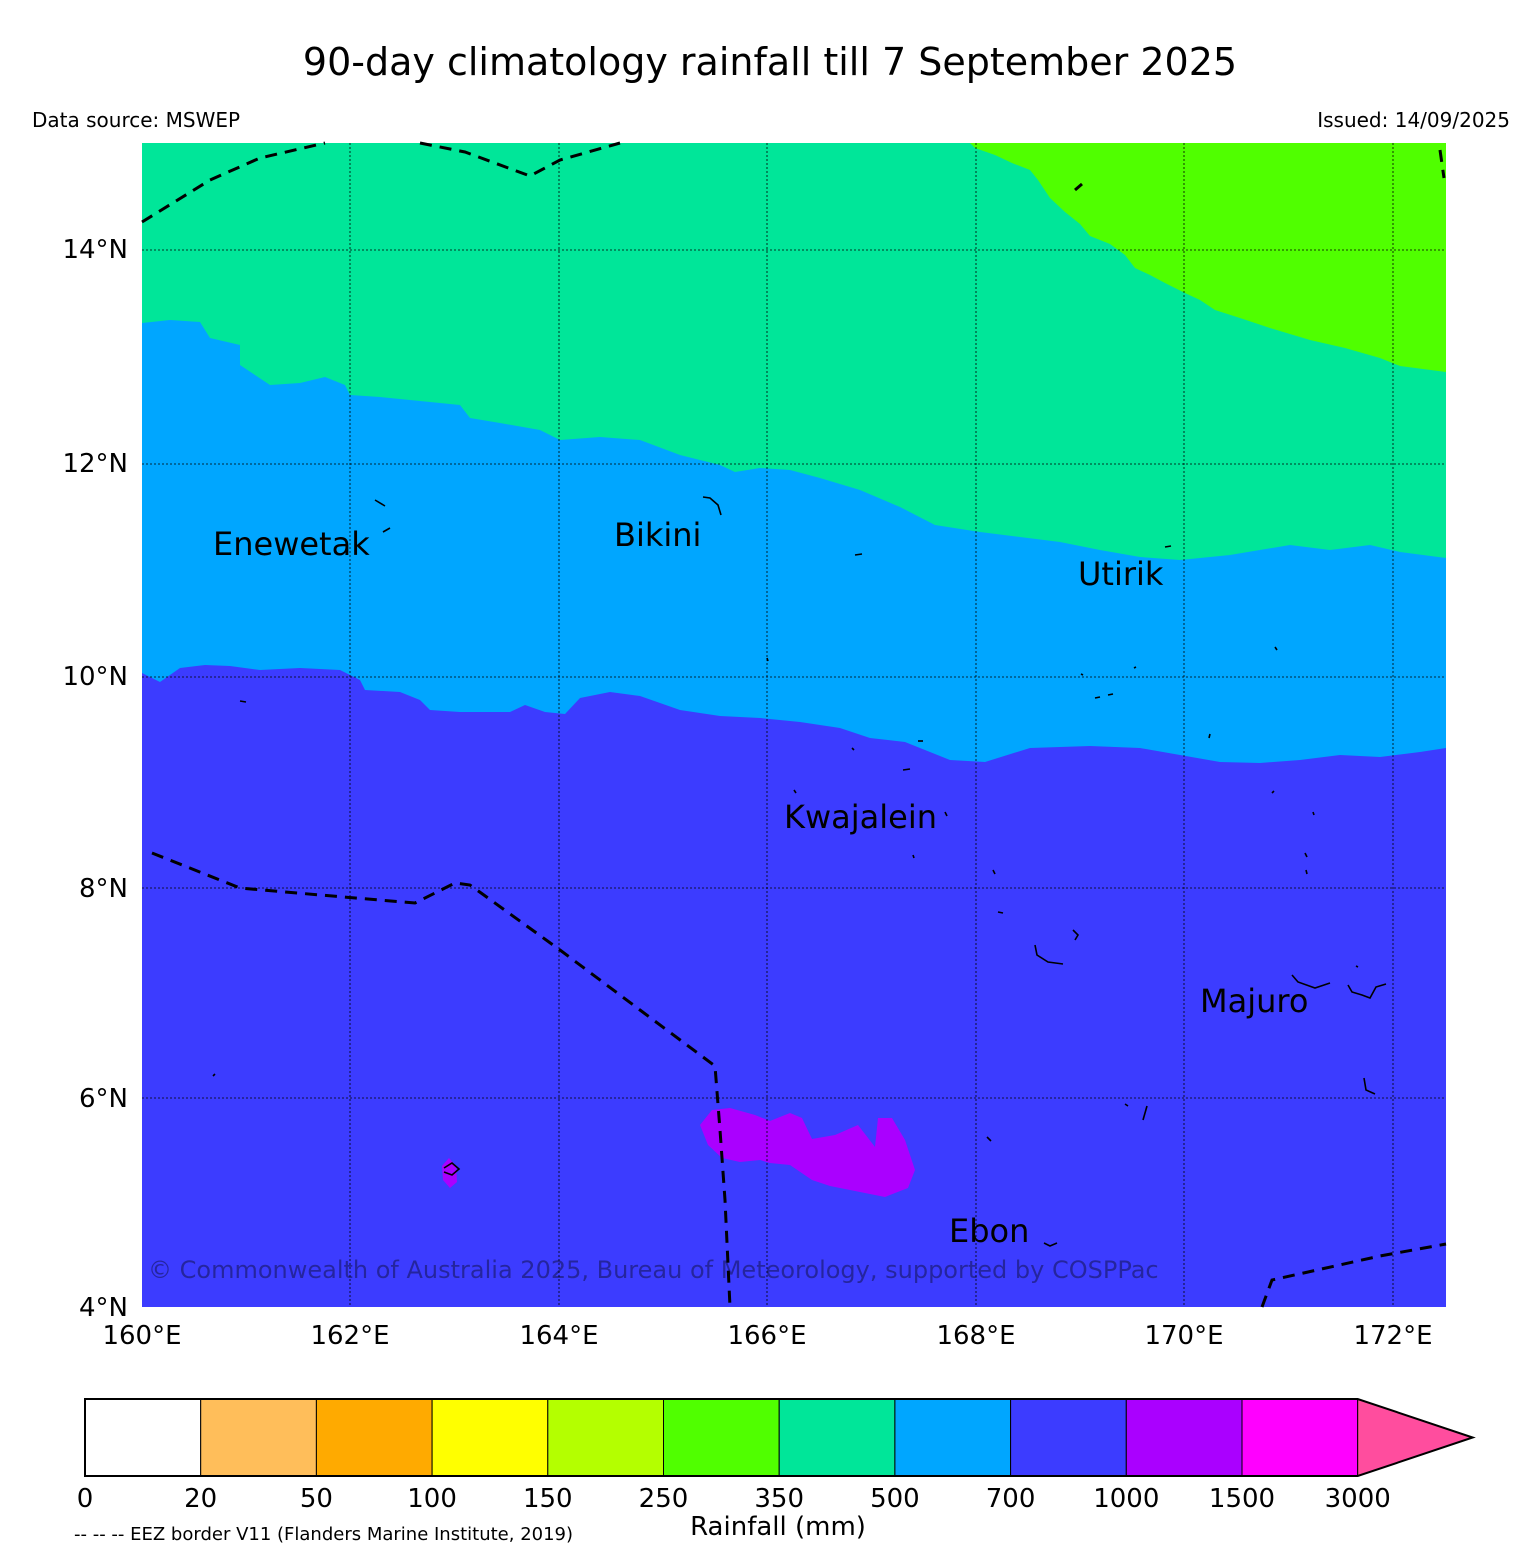 This screenshot has height=1563, width=1540. Describe the element at coordinates (103, 1308) in the screenshot. I see `lat-label: 4°N` at that location.